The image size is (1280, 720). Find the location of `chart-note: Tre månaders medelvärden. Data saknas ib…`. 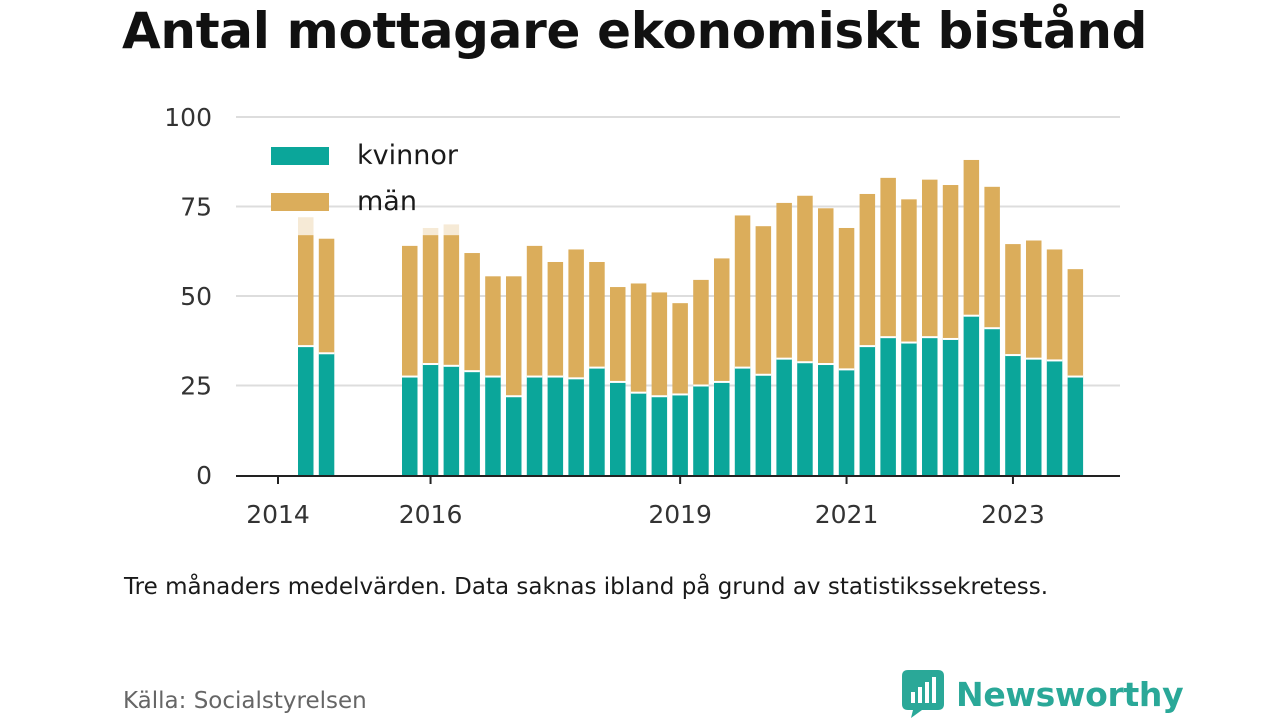

chart-note: Tre månaders medelvärden. Data saknas ib… is located at coordinates (586, 587).